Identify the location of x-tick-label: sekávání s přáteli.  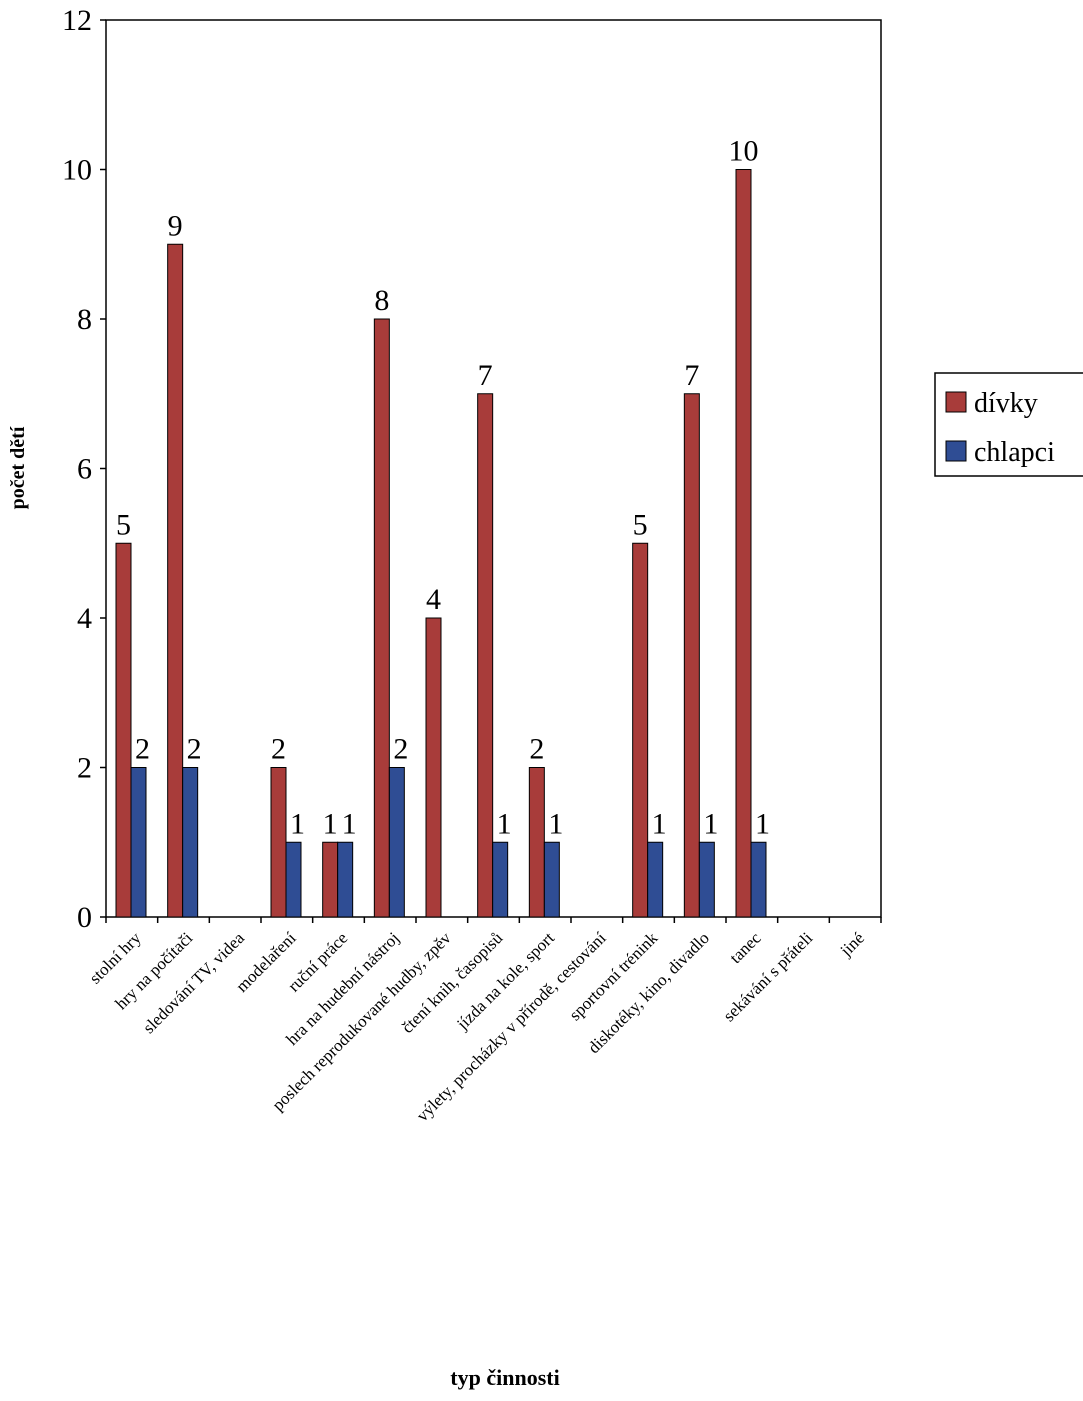
(767, 976).